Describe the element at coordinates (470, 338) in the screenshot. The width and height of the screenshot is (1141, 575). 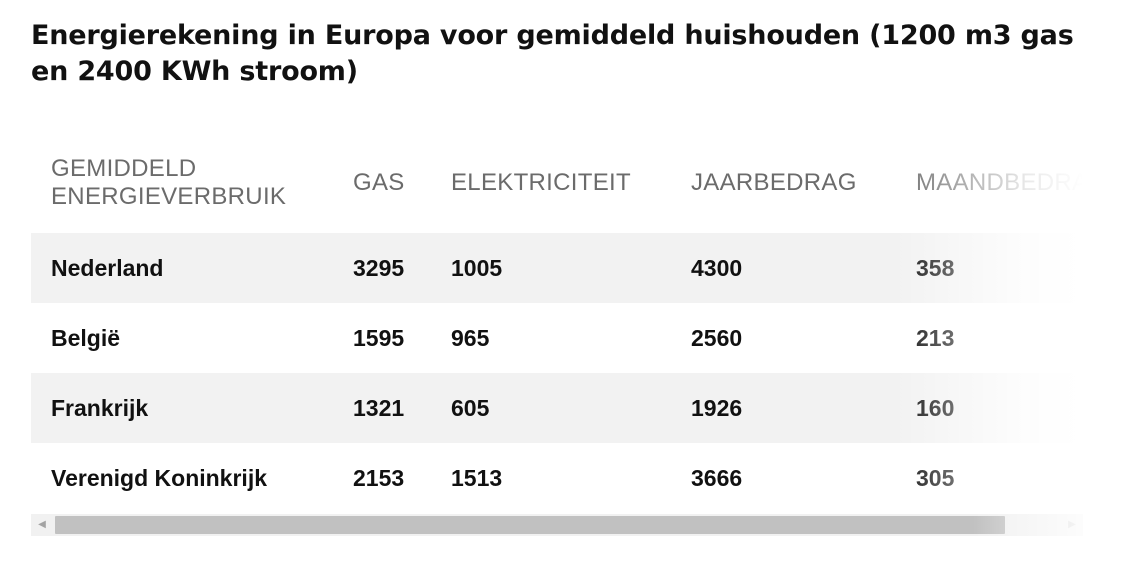
I see `cell-electricity: 965` at that location.